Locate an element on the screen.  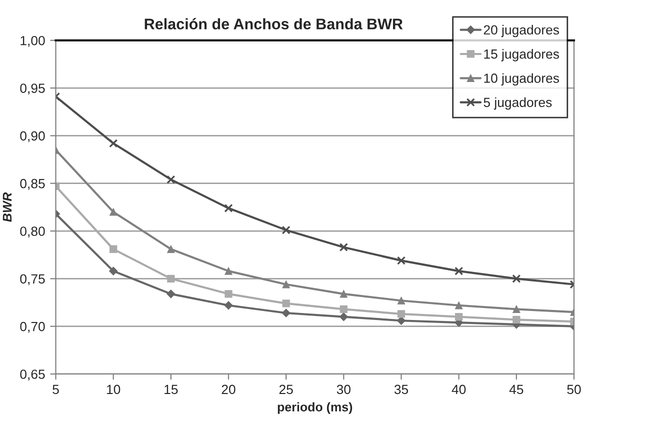
y-tick-label: 1,00 is located at coordinates (32, 41).